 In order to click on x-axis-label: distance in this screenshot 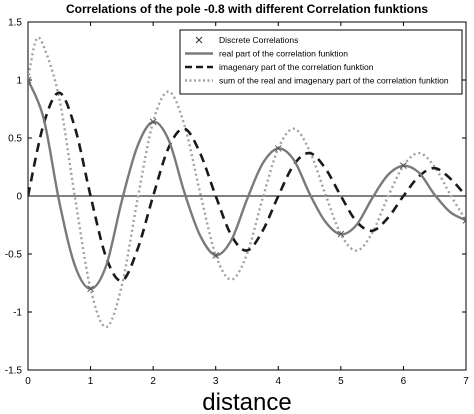, I will do `click(246, 401)`.